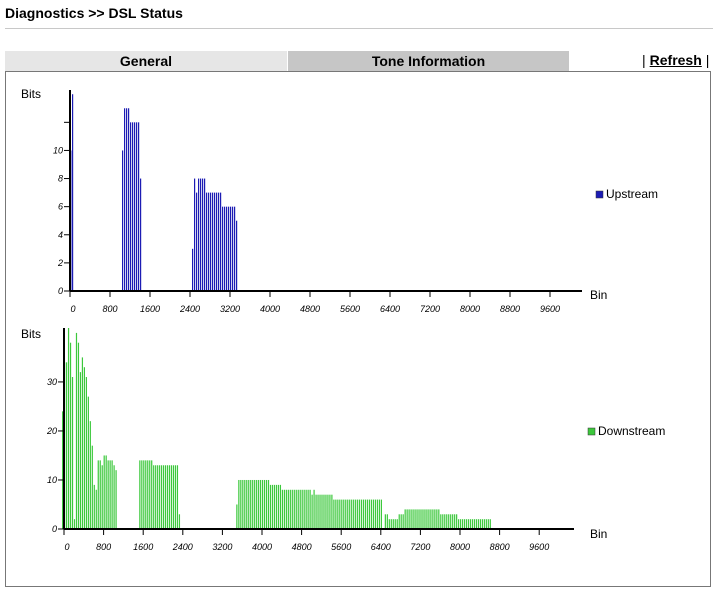 The width and height of the screenshot is (717, 592). Describe the element at coordinates (598, 295) in the screenshot. I see `x-axis-label: Bin` at that location.